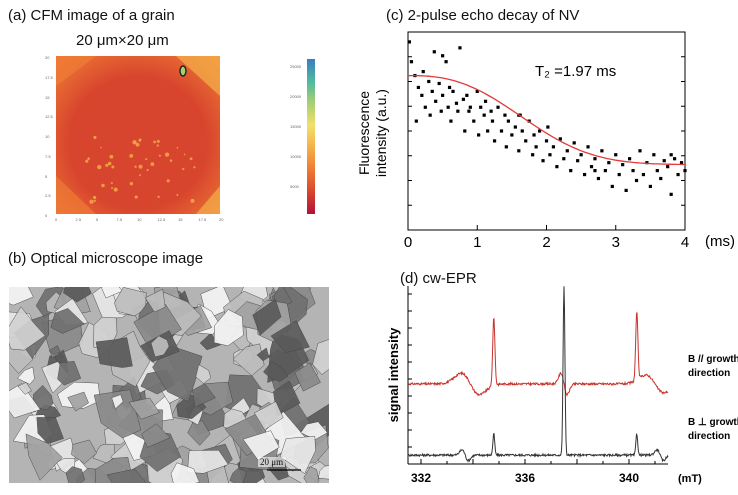 Image resolution: width=738 pixels, height=495 pixels. Describe the element at coordinates (47, 57) in the screenshot. I see `cfm-y-tick-label: 20` at that location.